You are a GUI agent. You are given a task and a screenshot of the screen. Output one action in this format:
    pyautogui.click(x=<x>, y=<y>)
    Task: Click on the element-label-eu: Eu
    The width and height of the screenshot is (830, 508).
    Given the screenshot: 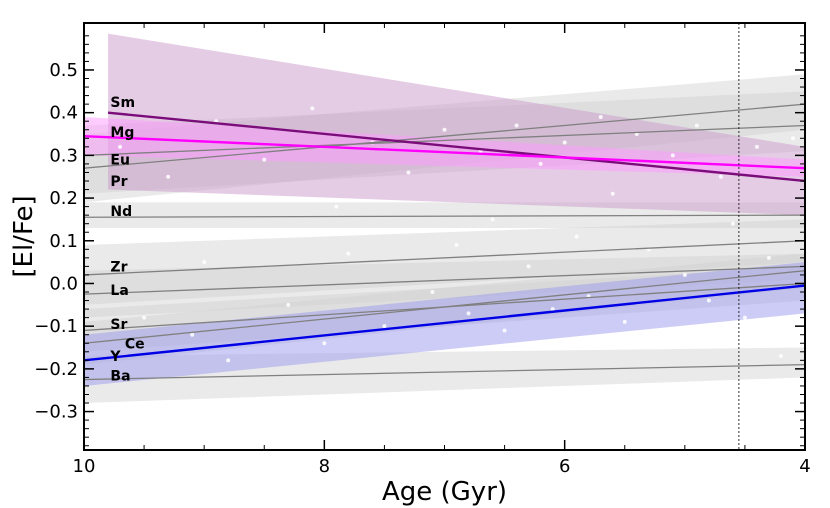 What is the action you would take?
    pyautogui.click(x=120, y=161)
    